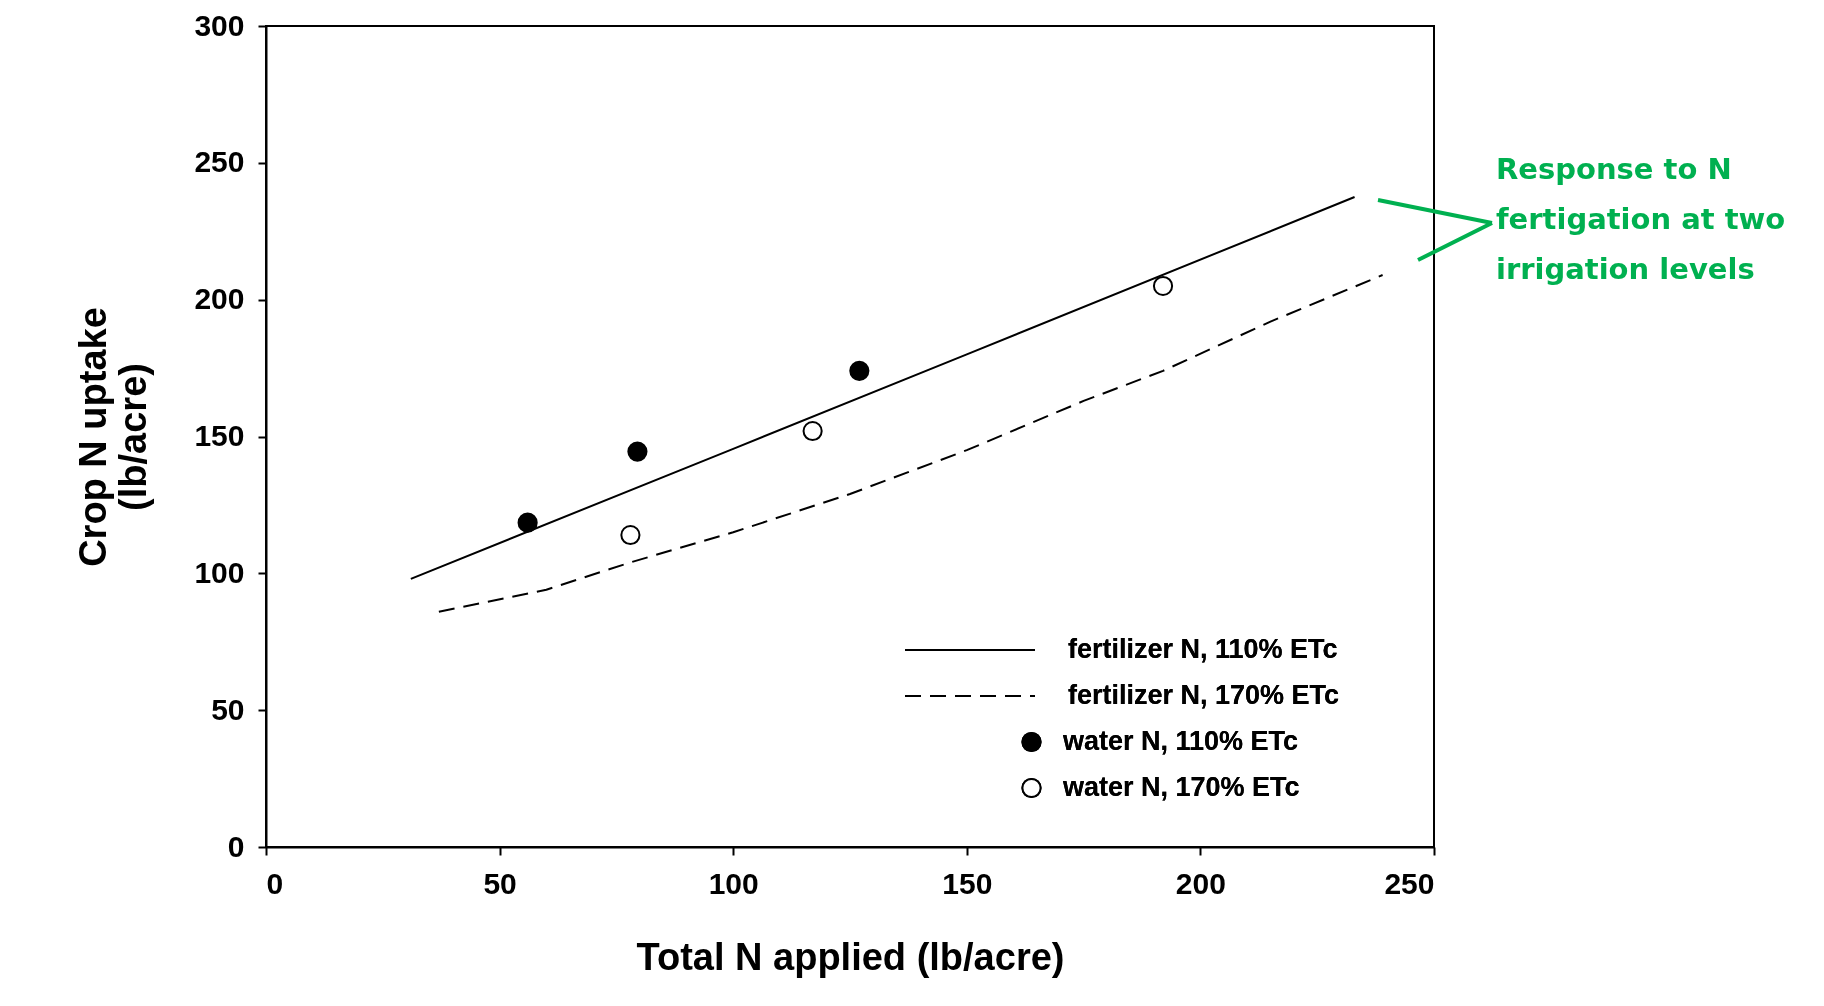  I want to click on x-tick-label: 250, so click(1409, 883).